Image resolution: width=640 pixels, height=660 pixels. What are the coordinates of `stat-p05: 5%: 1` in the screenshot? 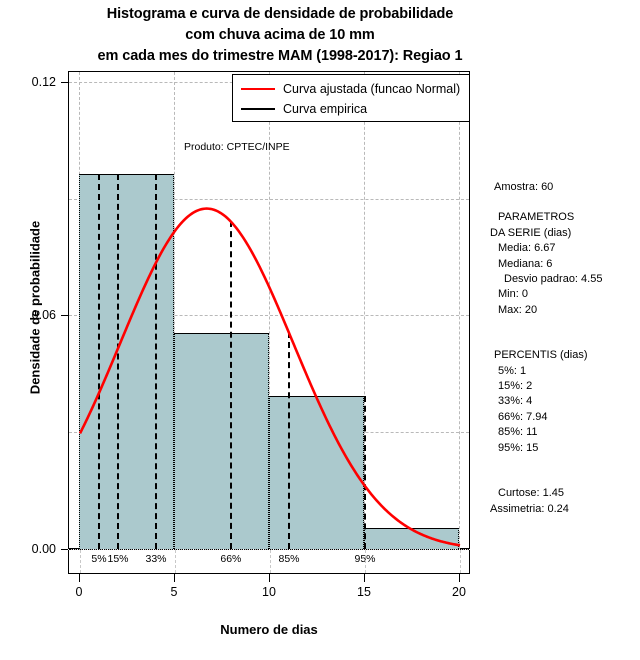 It's located at (512, 370).